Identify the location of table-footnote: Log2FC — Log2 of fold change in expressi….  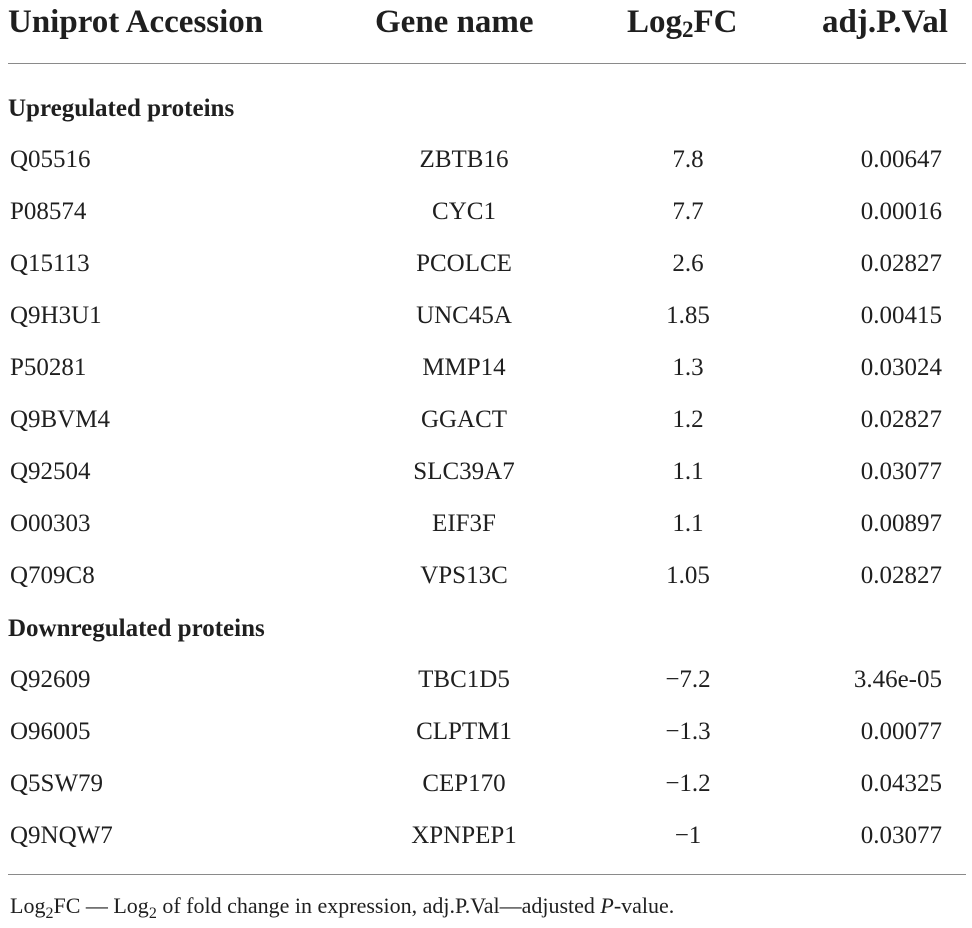
(342, 907).